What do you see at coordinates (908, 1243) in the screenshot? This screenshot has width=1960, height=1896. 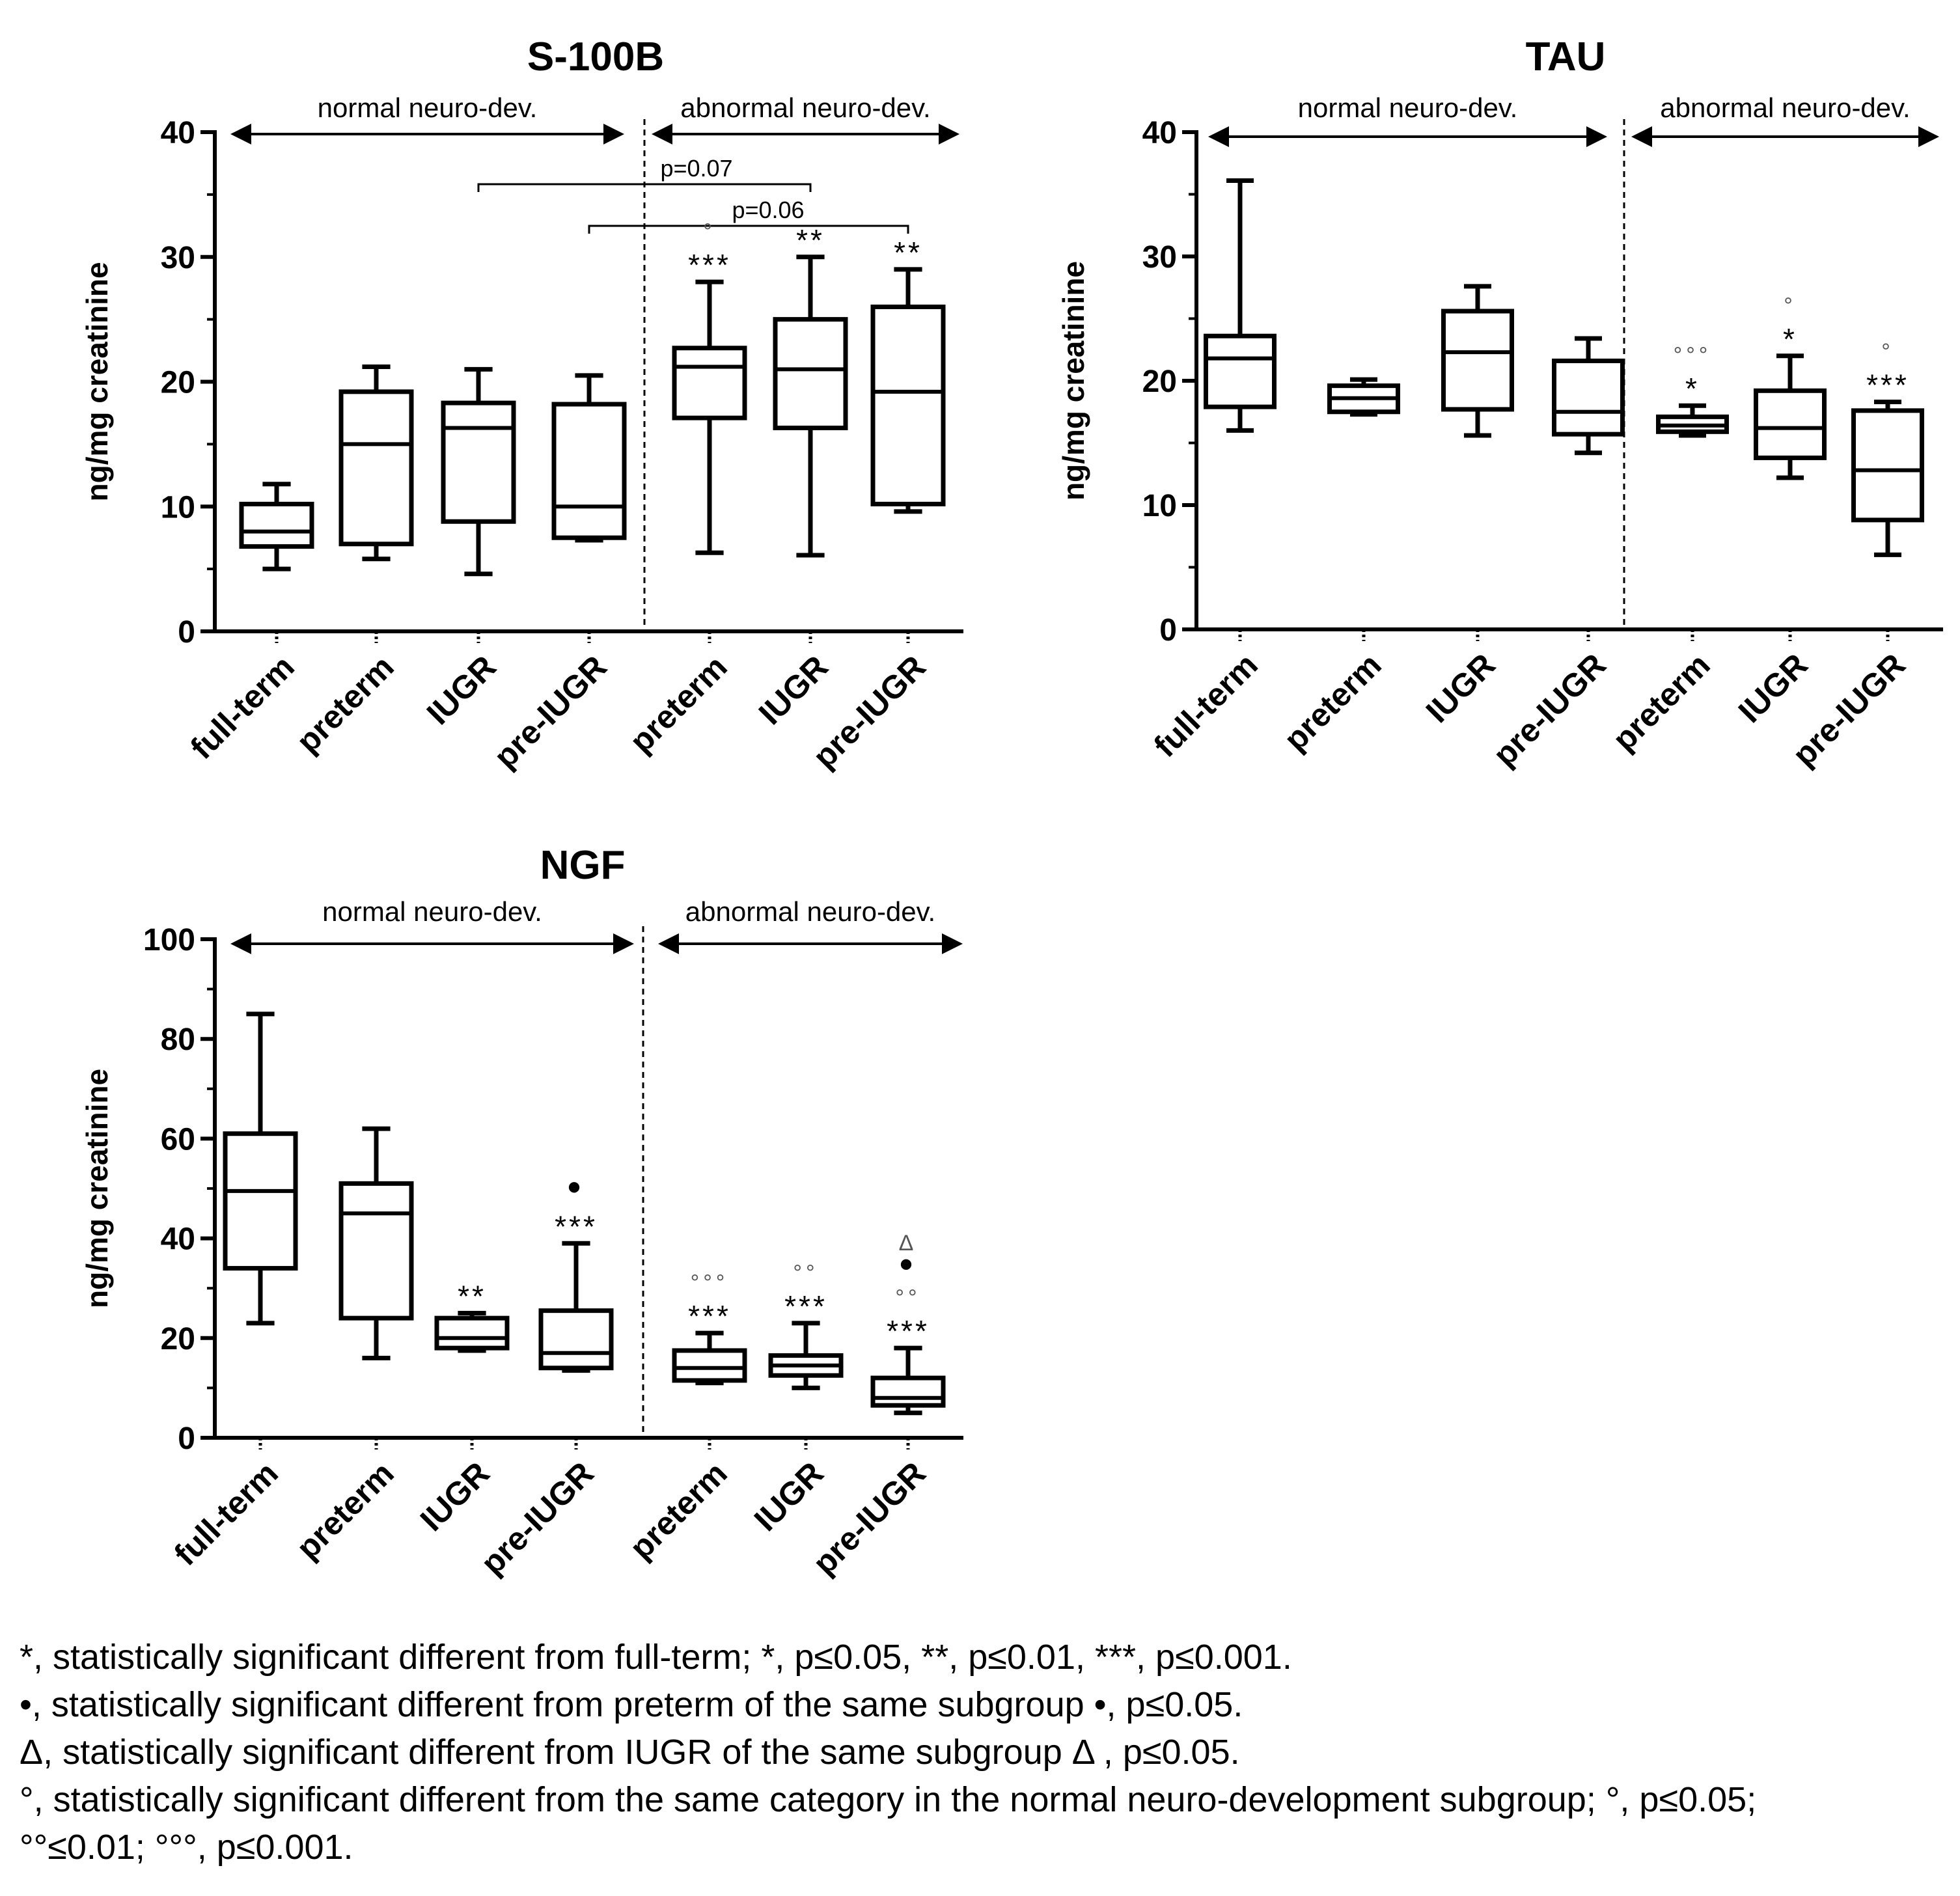 I see `significance-triangle: Δ` at bounding box center [908, 1243].